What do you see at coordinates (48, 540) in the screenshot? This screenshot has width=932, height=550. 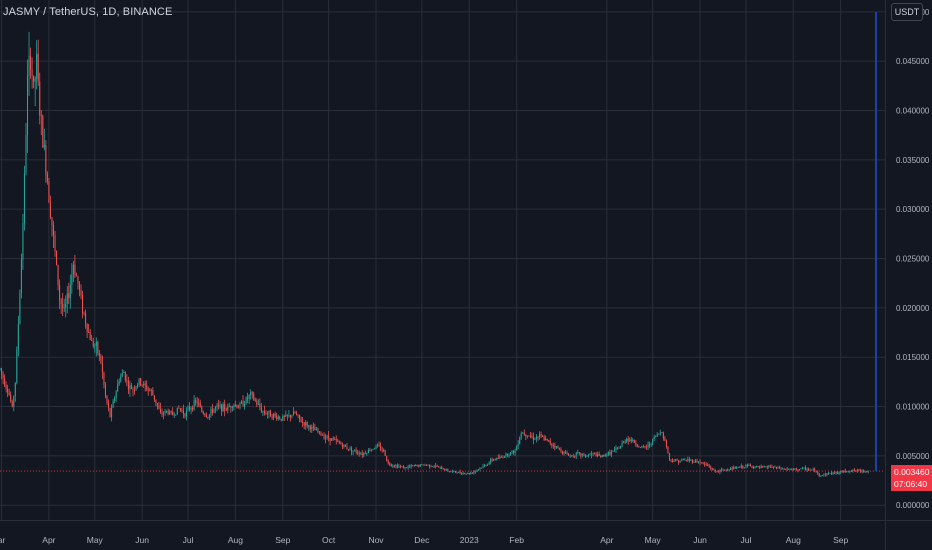 I see `x-tick-label: Apr` at bounding box center [48, 540].